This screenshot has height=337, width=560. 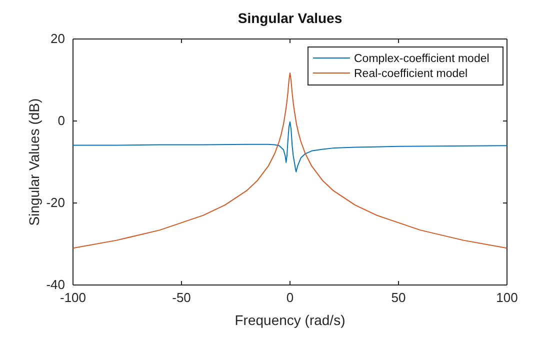 I want to click on y-tick-label: -40, so click(x=55, y=284).